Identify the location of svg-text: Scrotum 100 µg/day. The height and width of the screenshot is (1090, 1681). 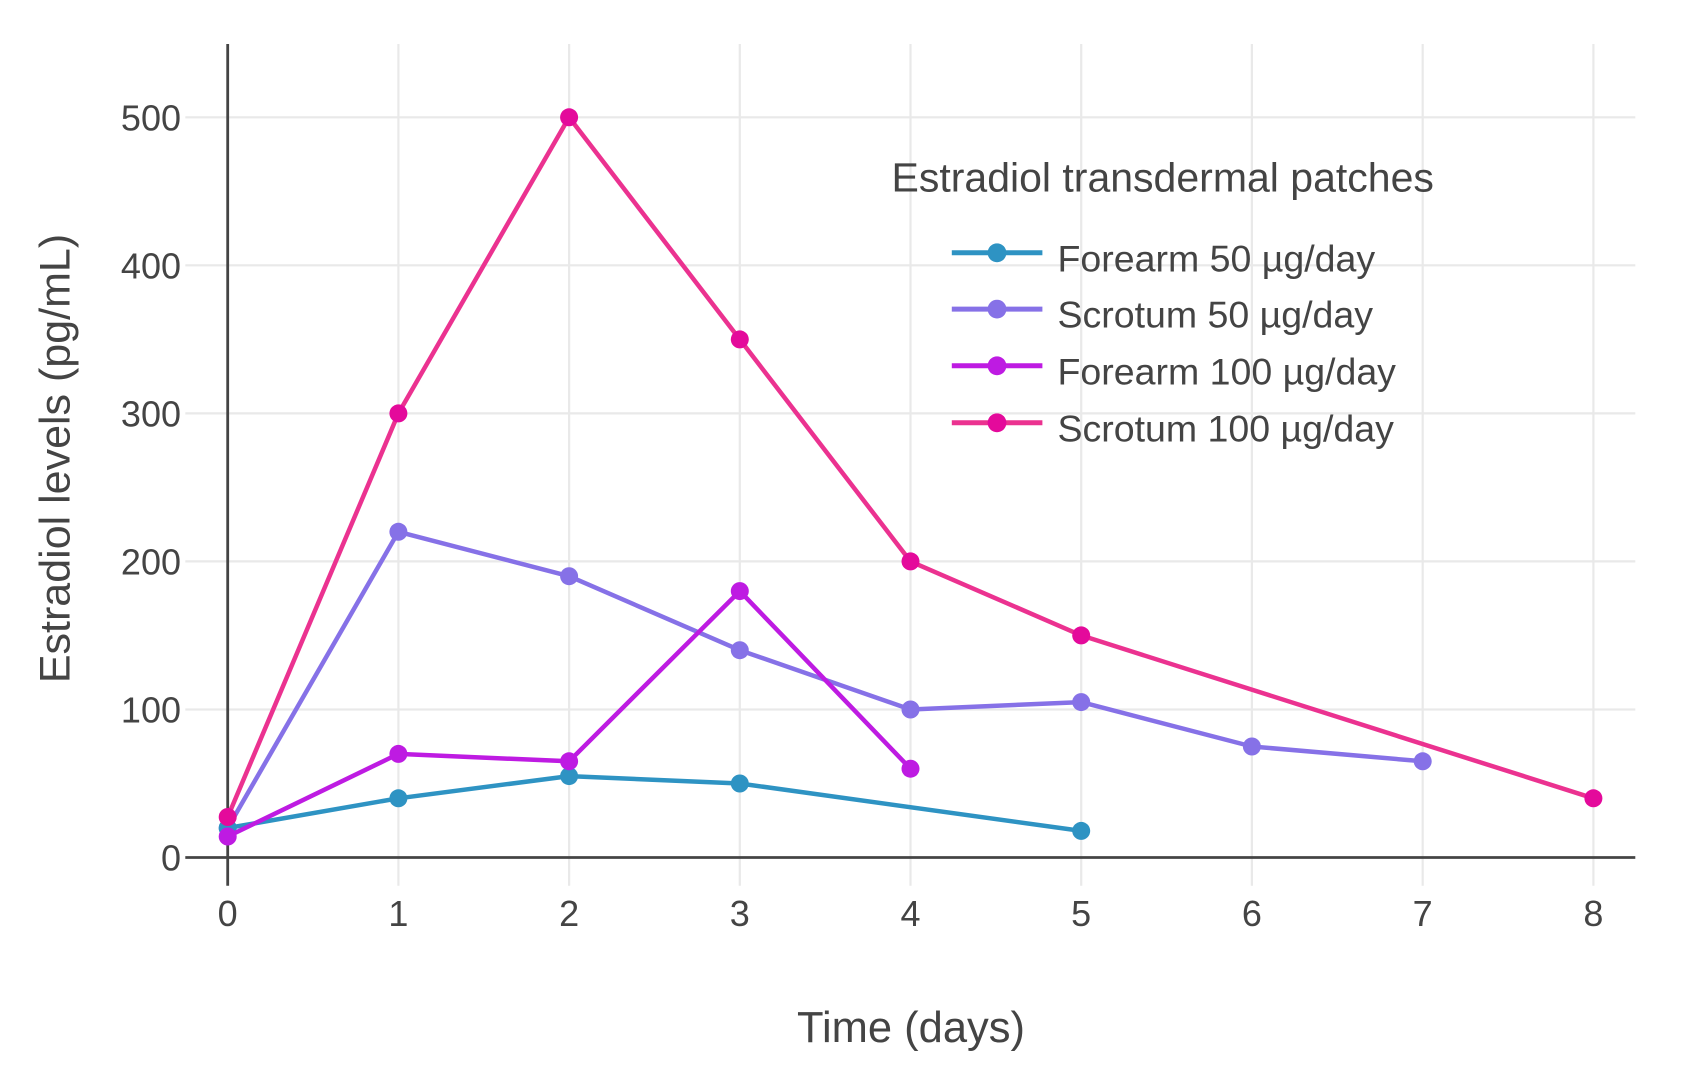
(1226, 428).